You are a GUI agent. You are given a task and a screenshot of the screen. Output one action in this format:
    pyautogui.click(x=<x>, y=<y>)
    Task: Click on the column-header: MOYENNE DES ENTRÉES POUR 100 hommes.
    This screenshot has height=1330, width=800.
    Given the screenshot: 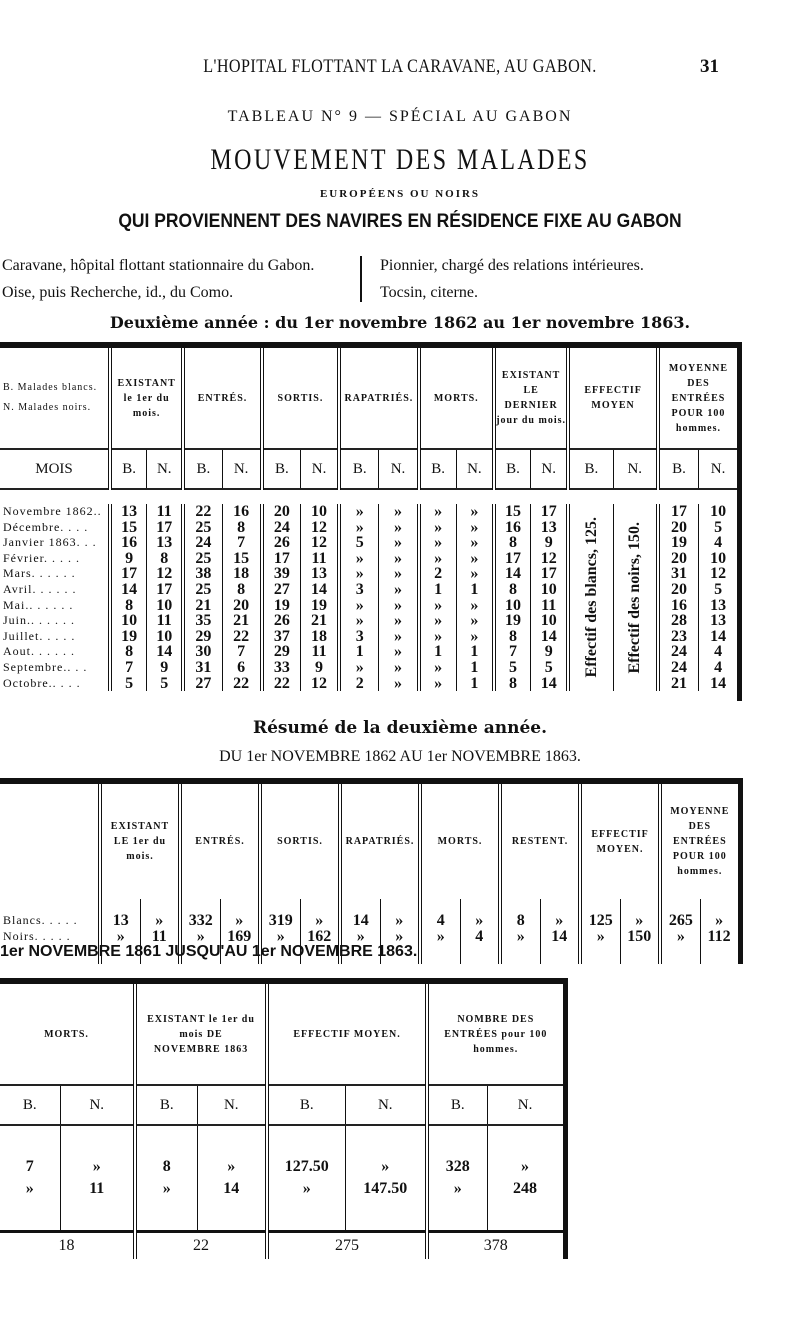 What is the action you would take?
    pyautogui.click(x=698, y=395)
    